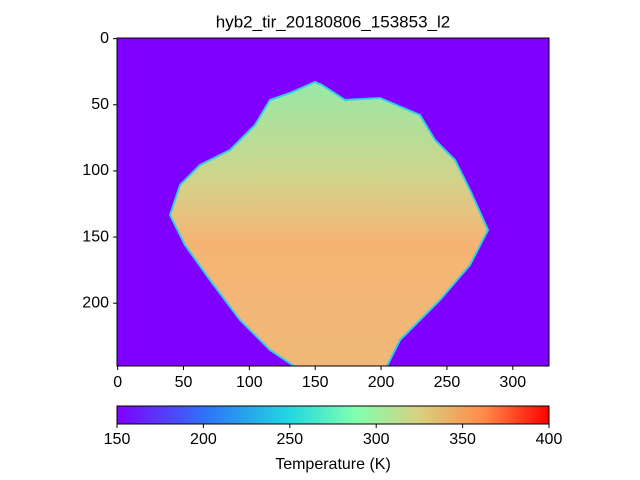 The image size is (640, 480). I want to click on x-tick-label: 150, so click(315, 382).